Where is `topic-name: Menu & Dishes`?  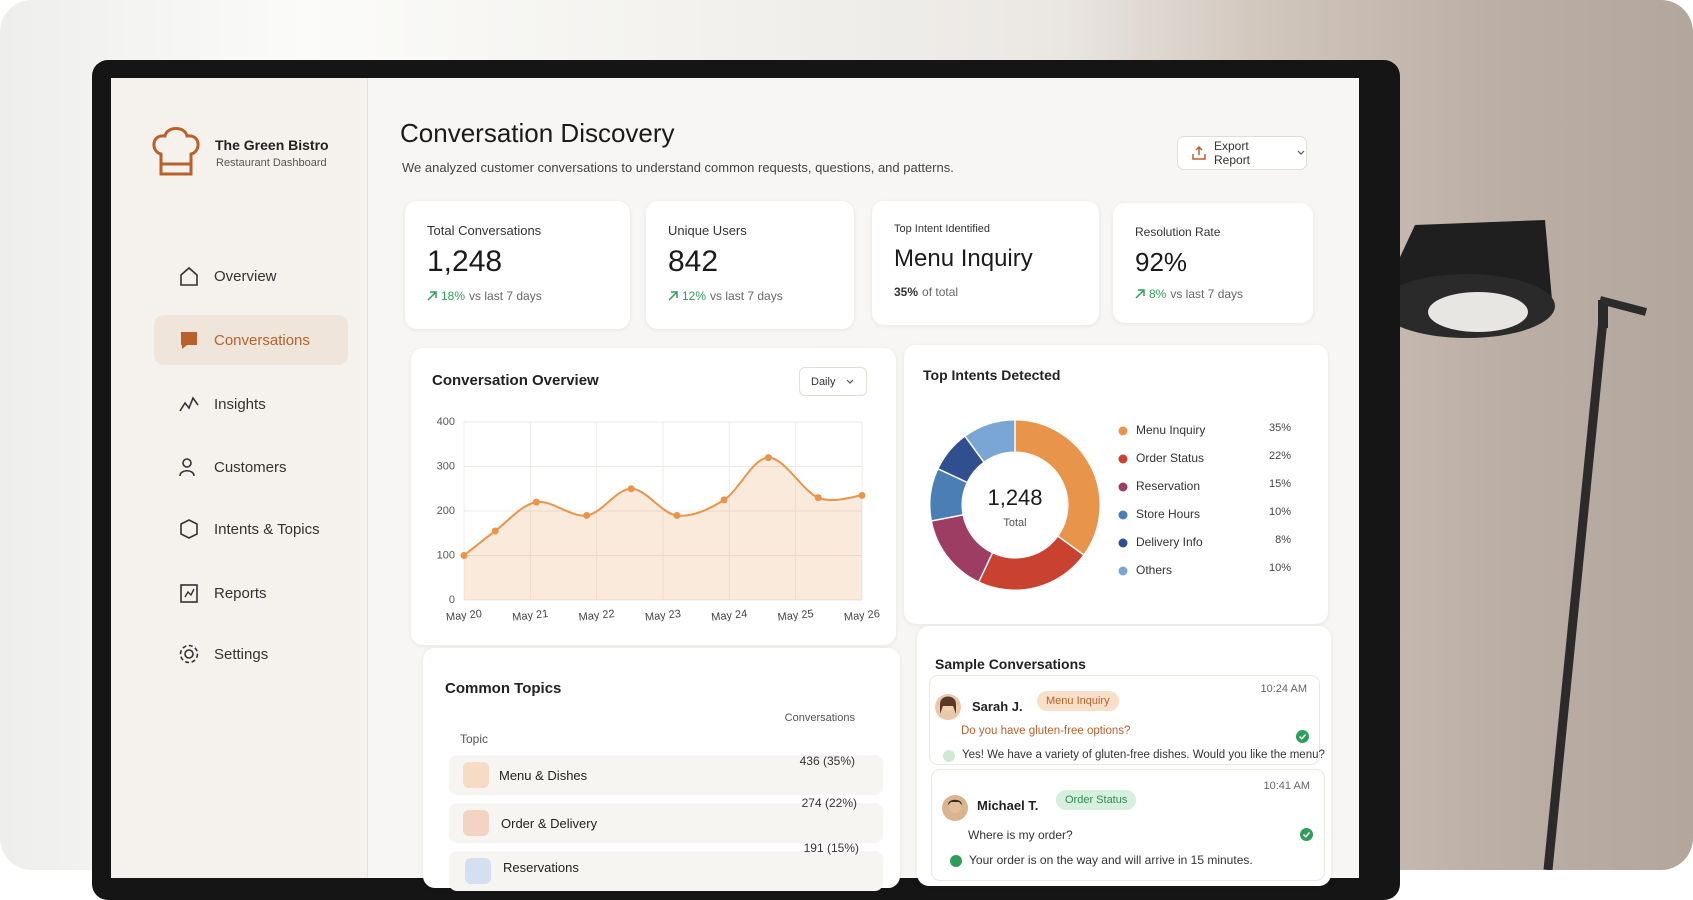 topic-name: Menu & Dishes is located at coordinates (543, 775).